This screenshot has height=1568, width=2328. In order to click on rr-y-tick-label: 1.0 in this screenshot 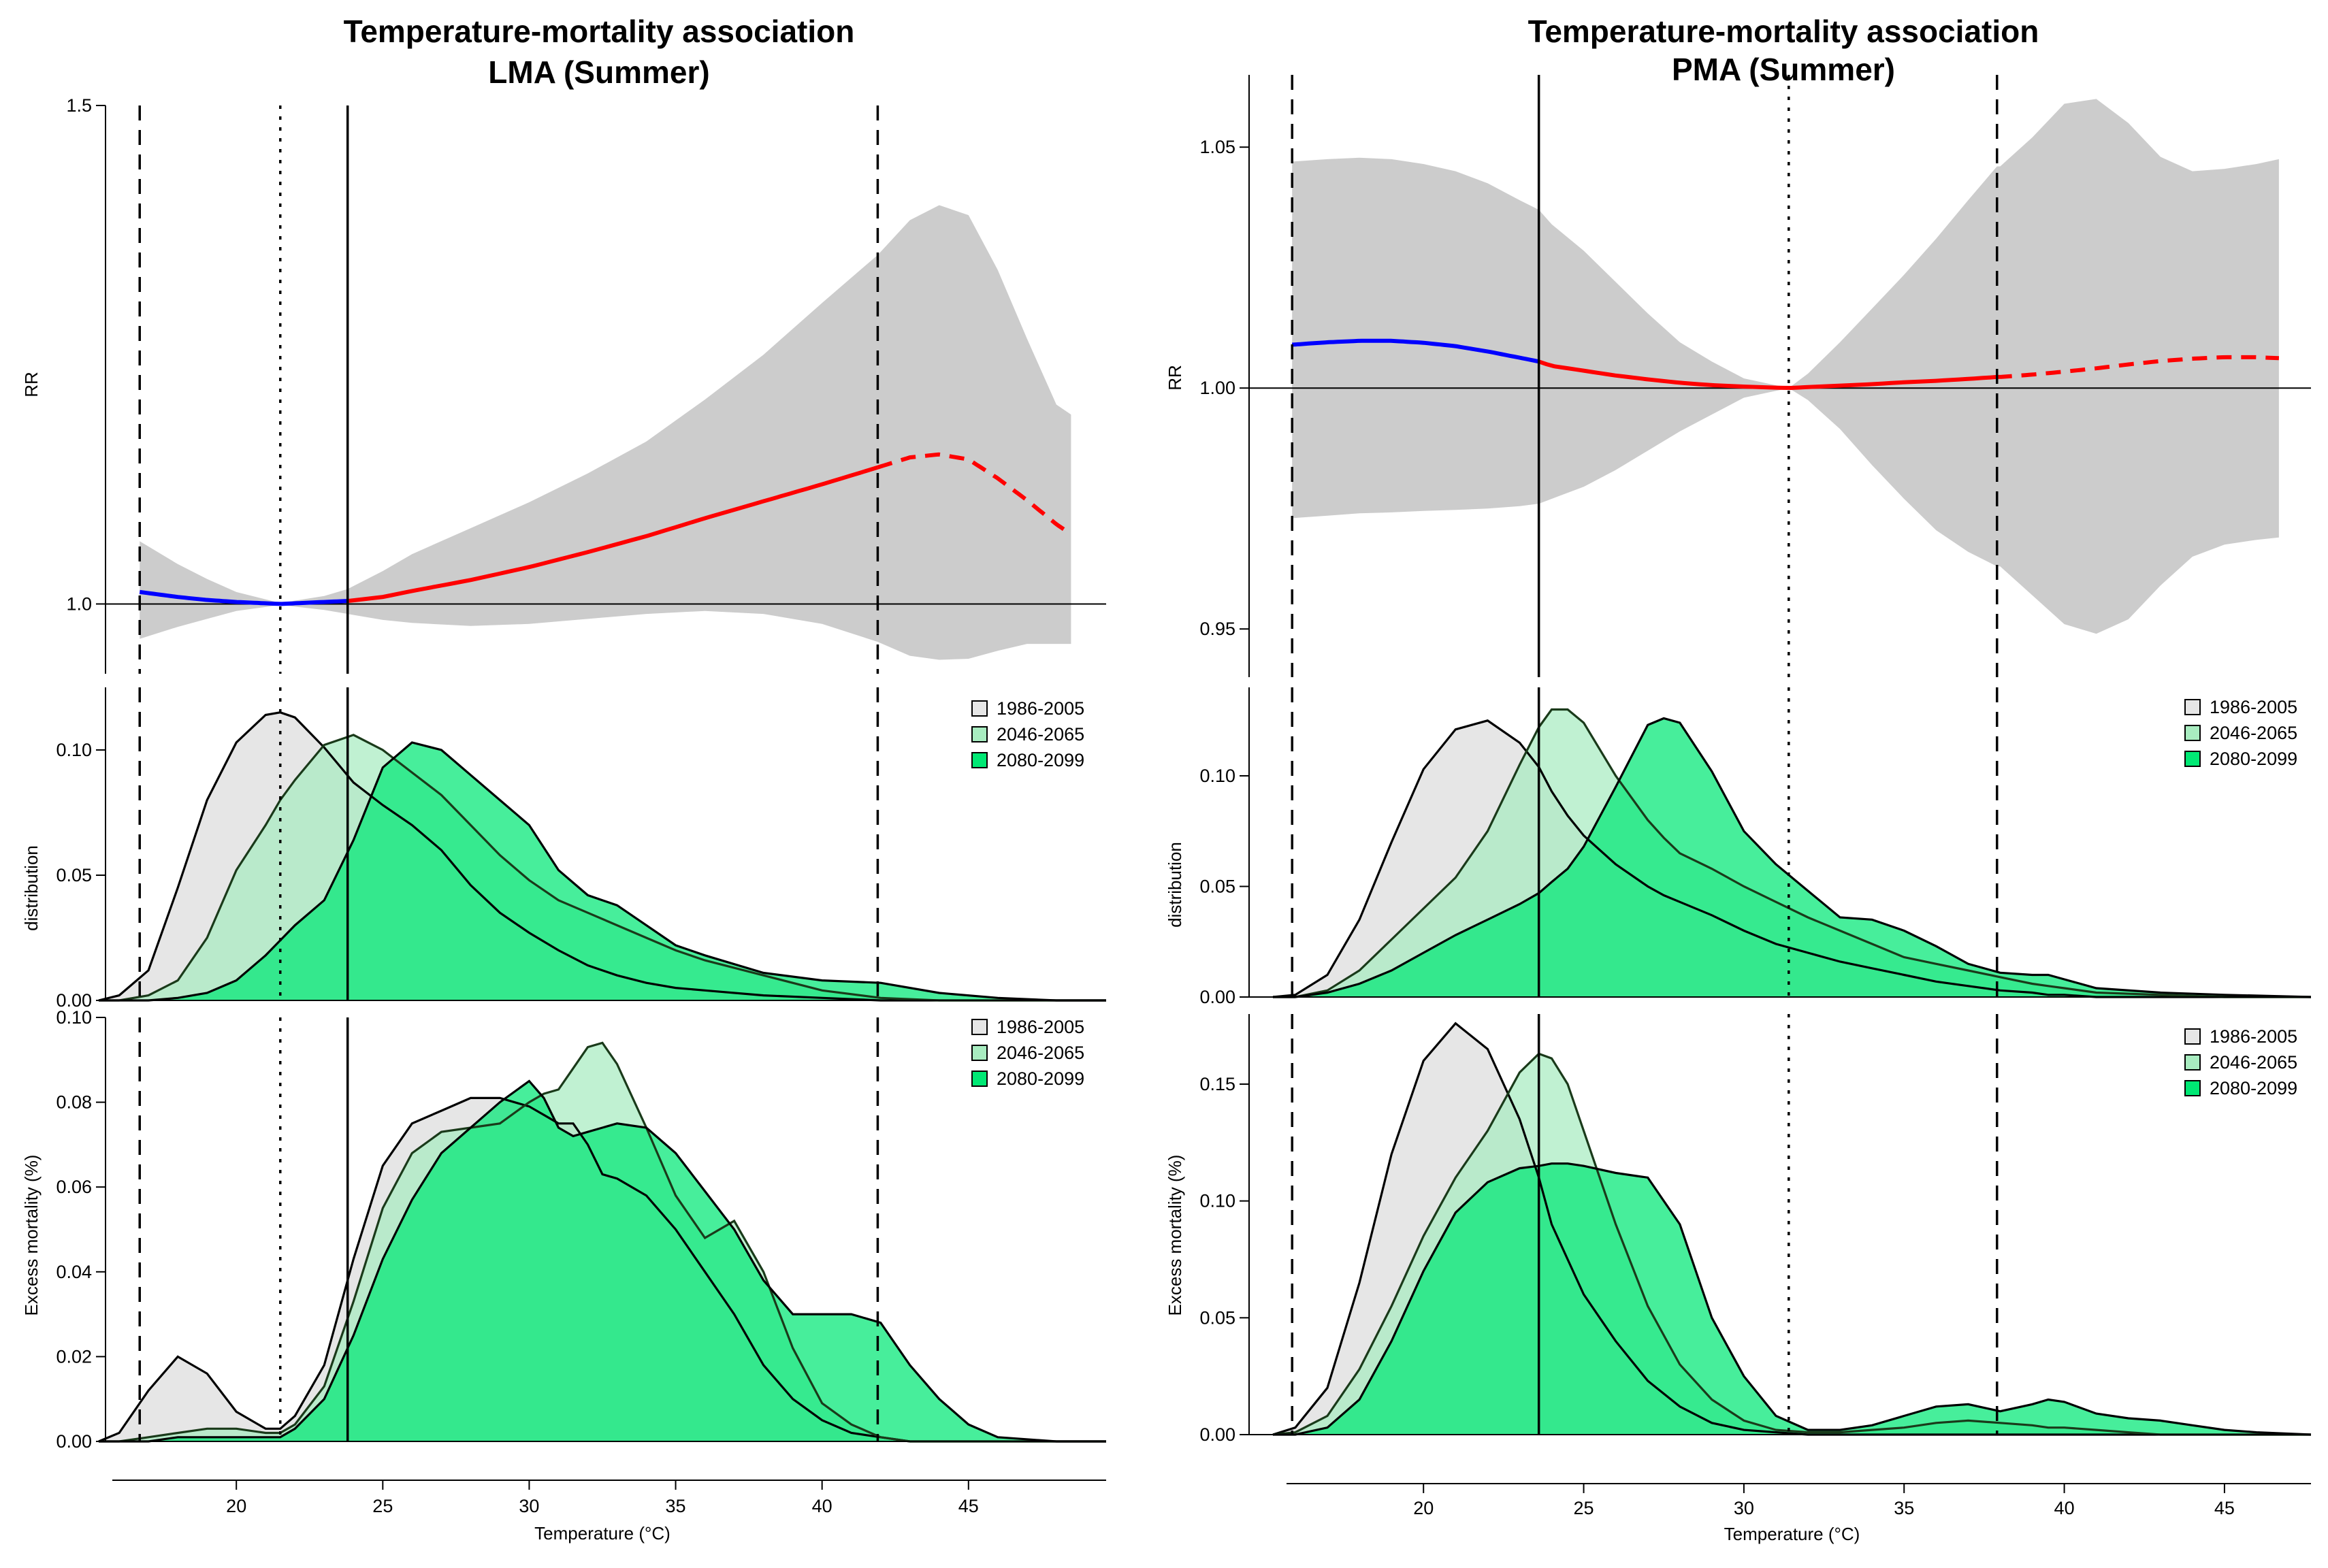, I will do `click(79, 603)`.